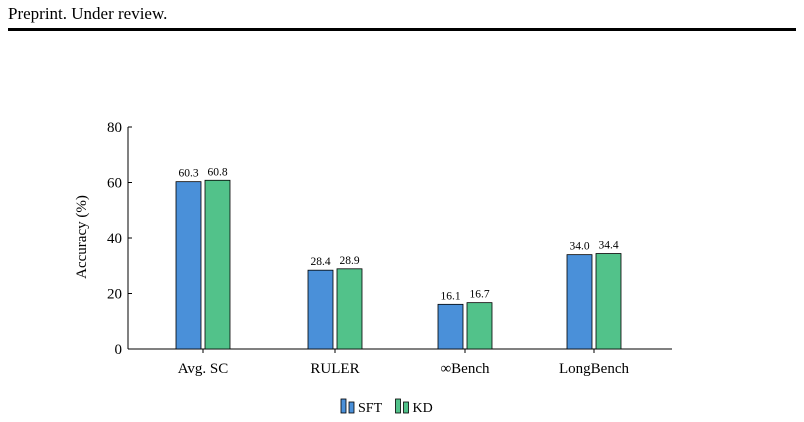 Image resolution: width=804 pixels, height=422 pixels. What do you see at coordinates (608, 246) in the screenshot?
I see `data-label-kd: 34.4` at bounding box center [608, 246].